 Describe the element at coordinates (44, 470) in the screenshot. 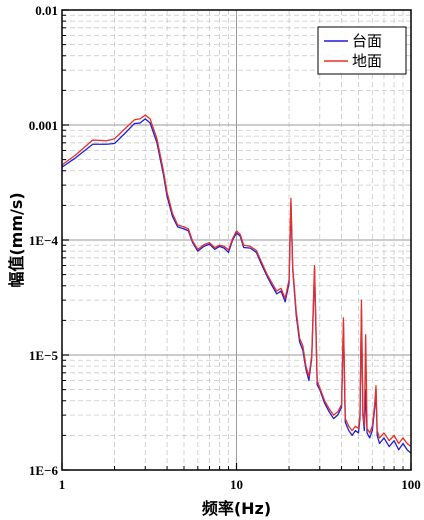

I see `y-tick-label: 1E−6` at that location.